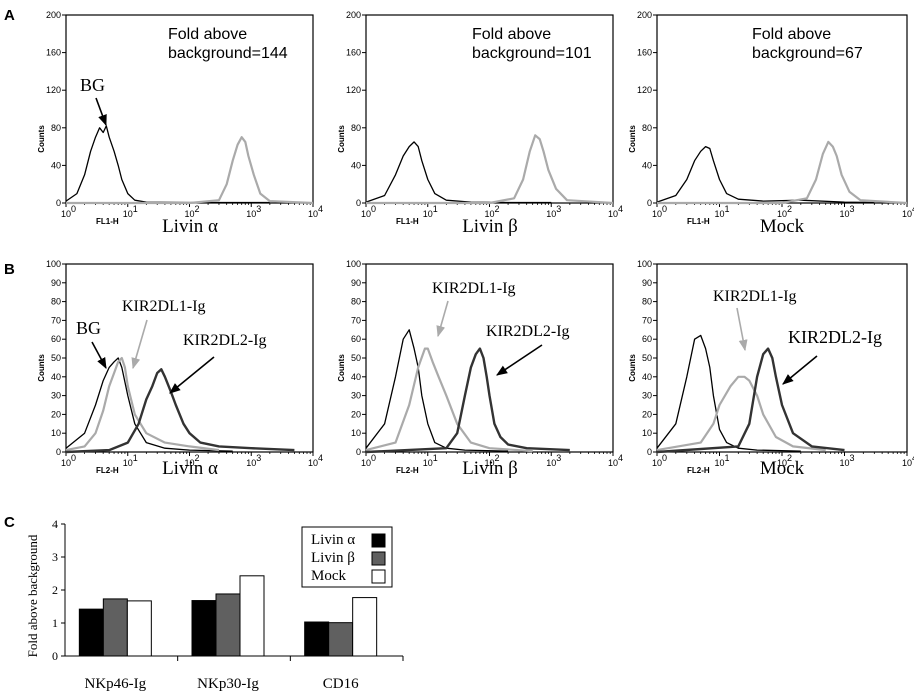  Describe the element at coordinates (55, 623) in the screenshot. I see `y-tick-label: 1` at that location.